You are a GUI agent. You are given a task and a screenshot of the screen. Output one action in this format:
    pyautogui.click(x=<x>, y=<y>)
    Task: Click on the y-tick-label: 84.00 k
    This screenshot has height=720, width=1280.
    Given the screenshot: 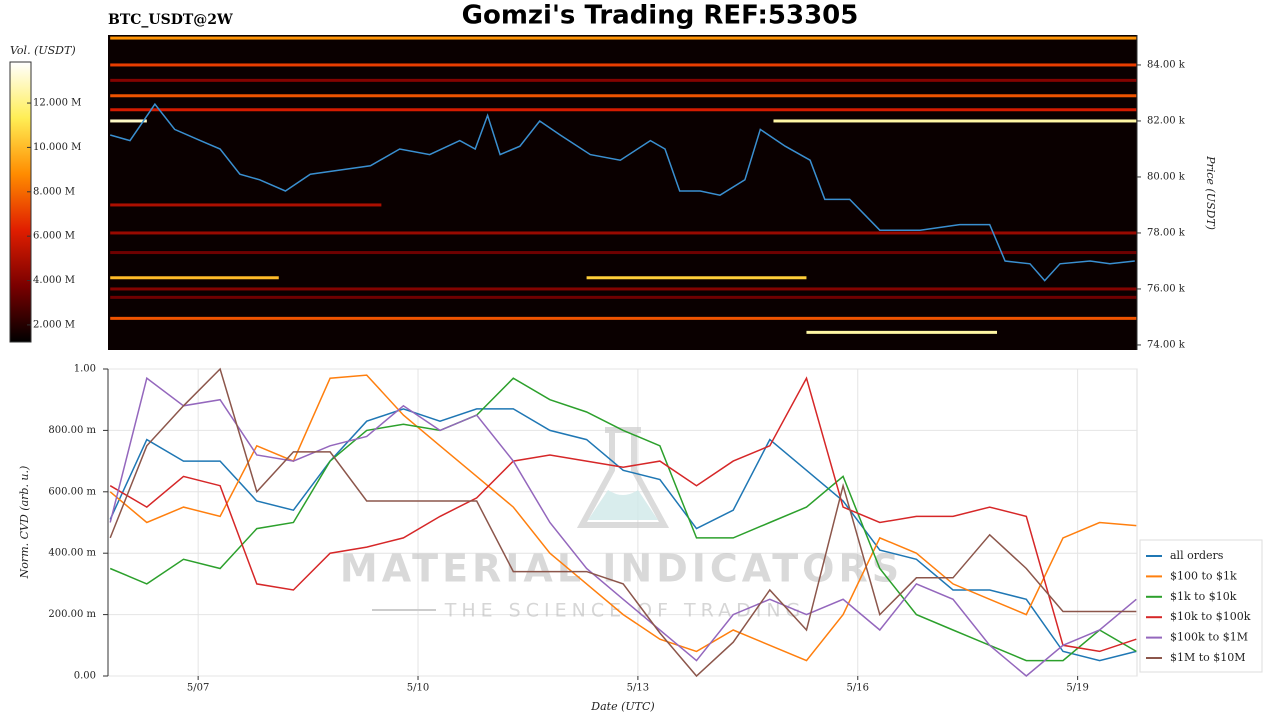 What is the action you would take?
    pyautogui.click(x=1166, y=64)
    